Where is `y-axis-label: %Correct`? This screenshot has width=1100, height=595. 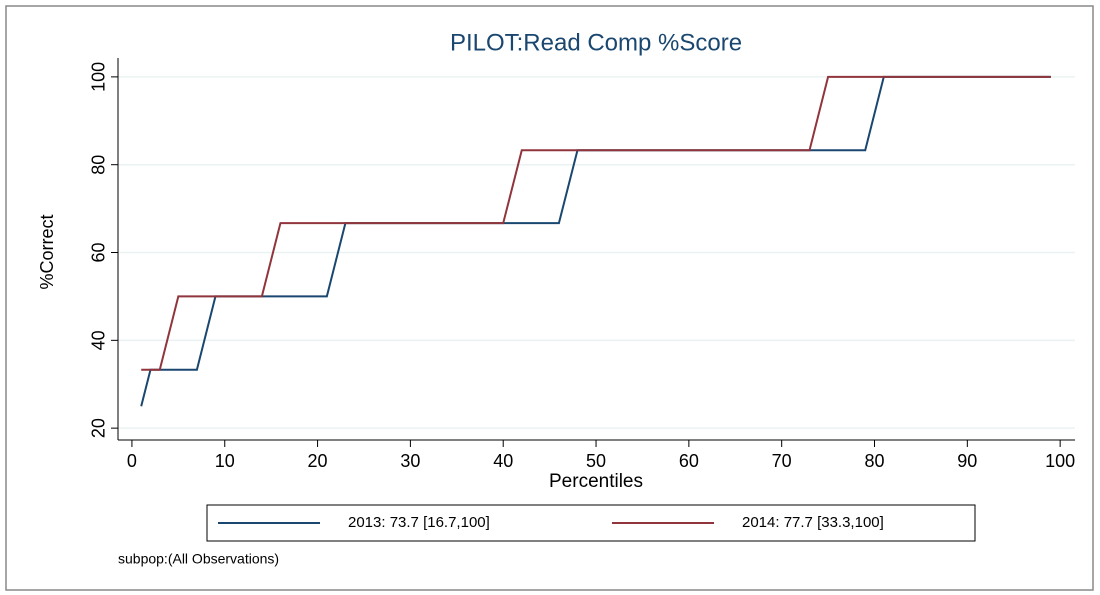
y-axis-label: %Correct is located at coordinates (47, 251).